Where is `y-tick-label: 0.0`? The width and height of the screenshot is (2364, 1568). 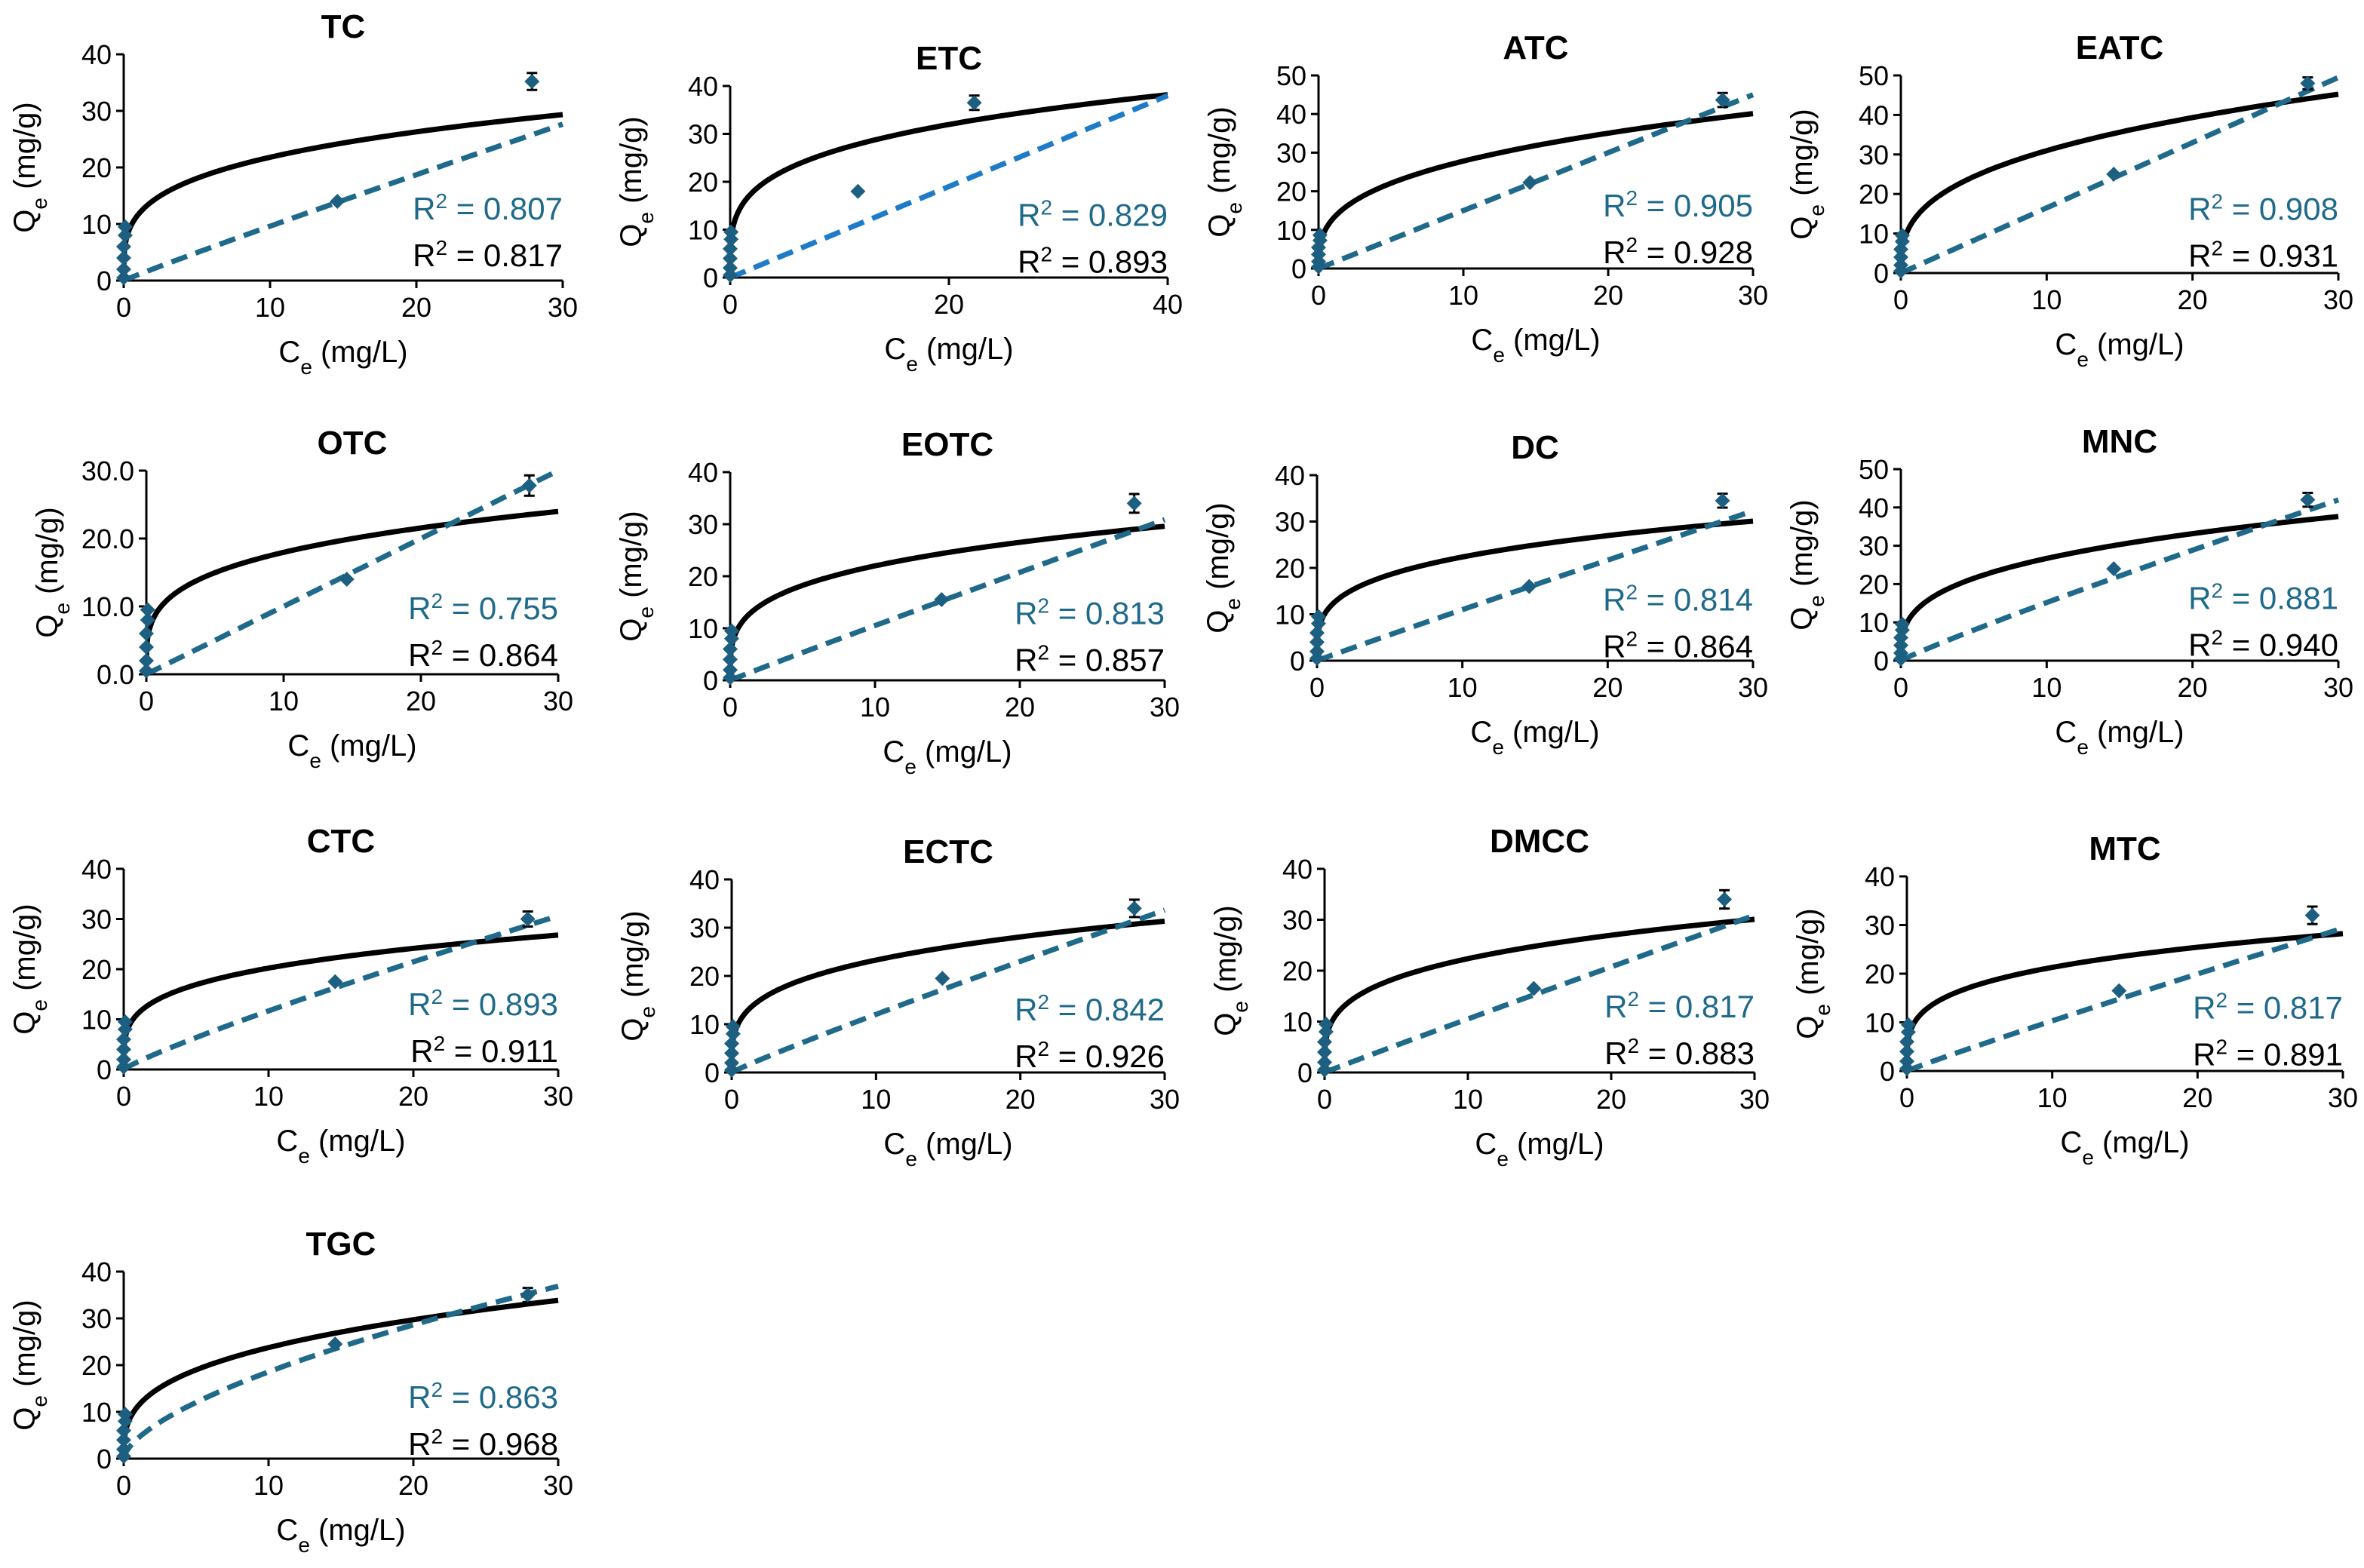
y-tick-label: 0.0 is located at coordinates (116, 675).